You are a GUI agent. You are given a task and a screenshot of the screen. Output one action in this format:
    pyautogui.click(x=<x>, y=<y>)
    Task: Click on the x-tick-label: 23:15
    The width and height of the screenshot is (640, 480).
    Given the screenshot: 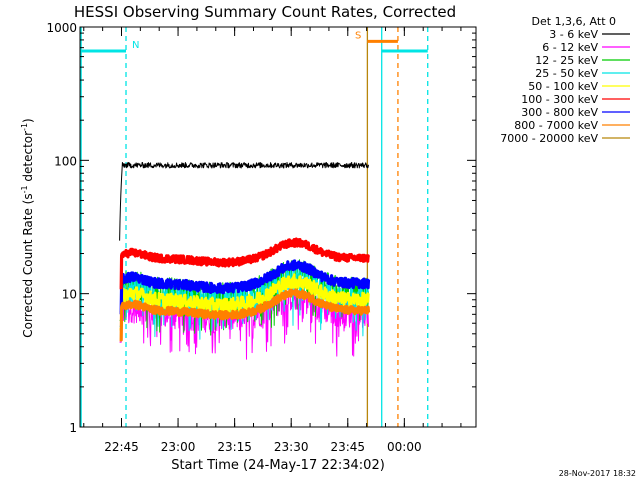 What is the action you would take?
    pyautogui.click(x=234, y=447)
    